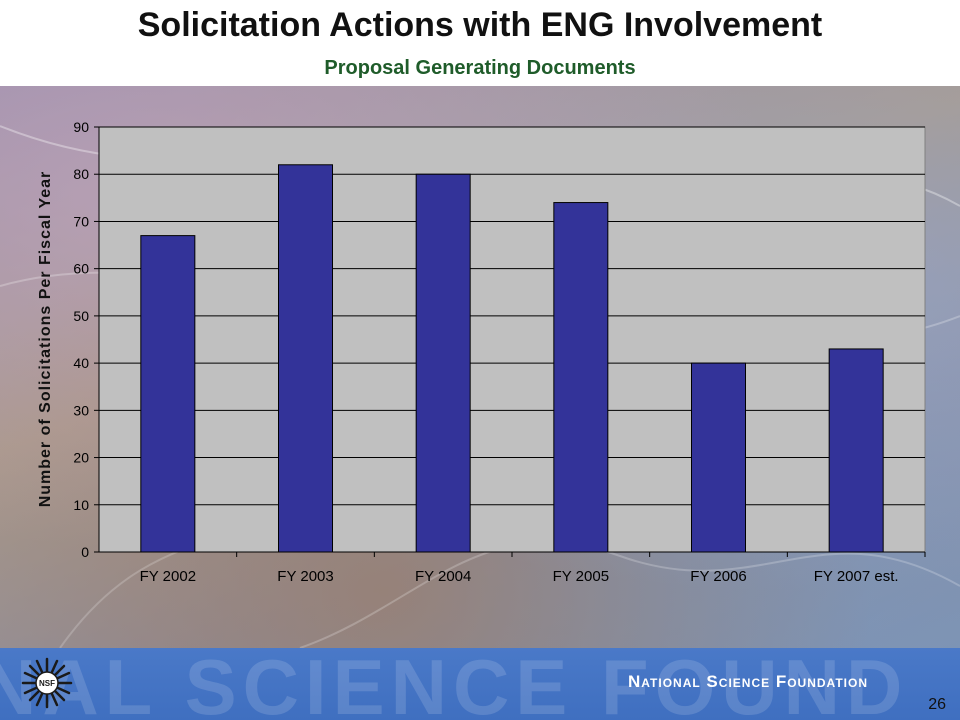 The image size is (960, 720). Describe the element at coordinates (443, 576) in the screenshot. I see `x-tick-label: FY 2004` at that location.